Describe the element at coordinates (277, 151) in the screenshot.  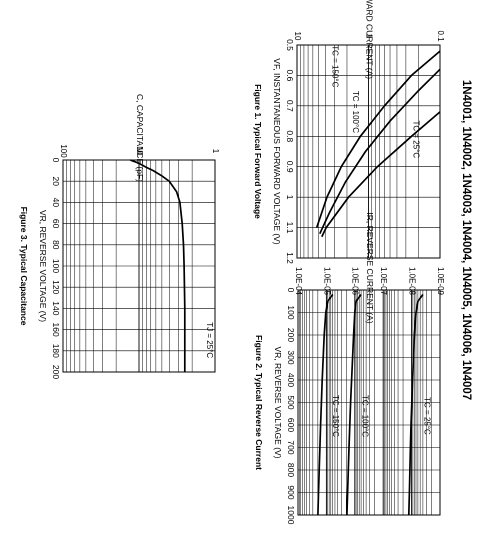
I see `x-axis-label: VF, INSTANTANEOUS FORWARD VOLTAGE (V)` at that location.